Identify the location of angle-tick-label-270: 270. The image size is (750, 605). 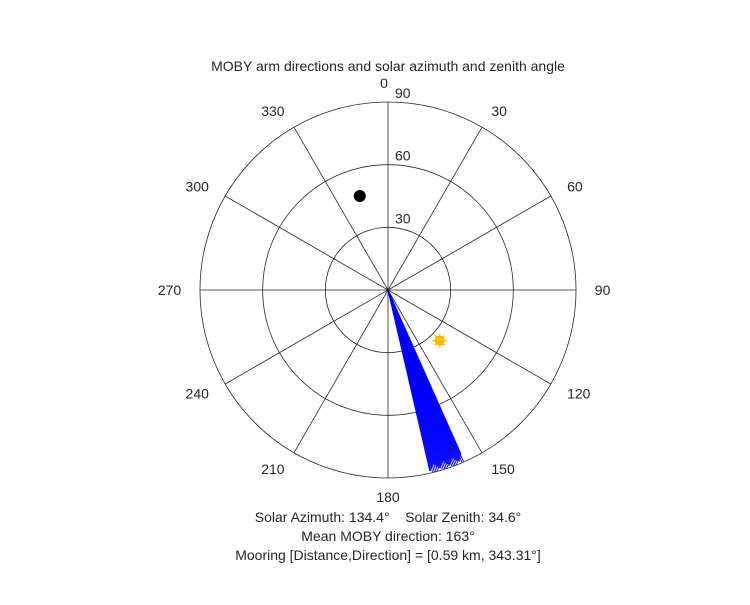
(170, 290).